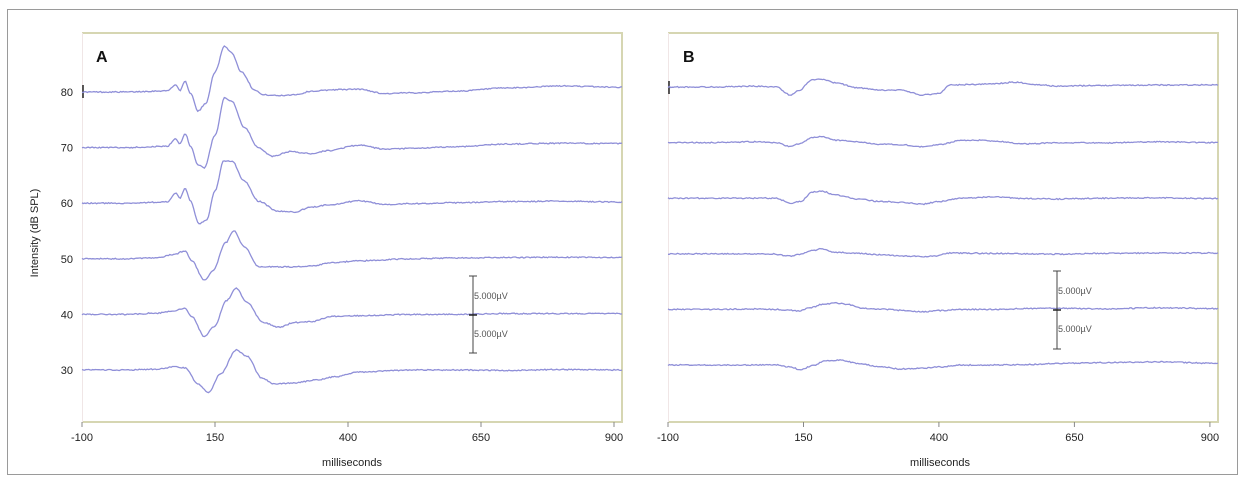 This screenshot has height=478, width=1246. What do you see at coordinates (668, 438) in the screenshot?
I see `panel-b-x-tick-label-0: -100` at bounding box center [668, 438].